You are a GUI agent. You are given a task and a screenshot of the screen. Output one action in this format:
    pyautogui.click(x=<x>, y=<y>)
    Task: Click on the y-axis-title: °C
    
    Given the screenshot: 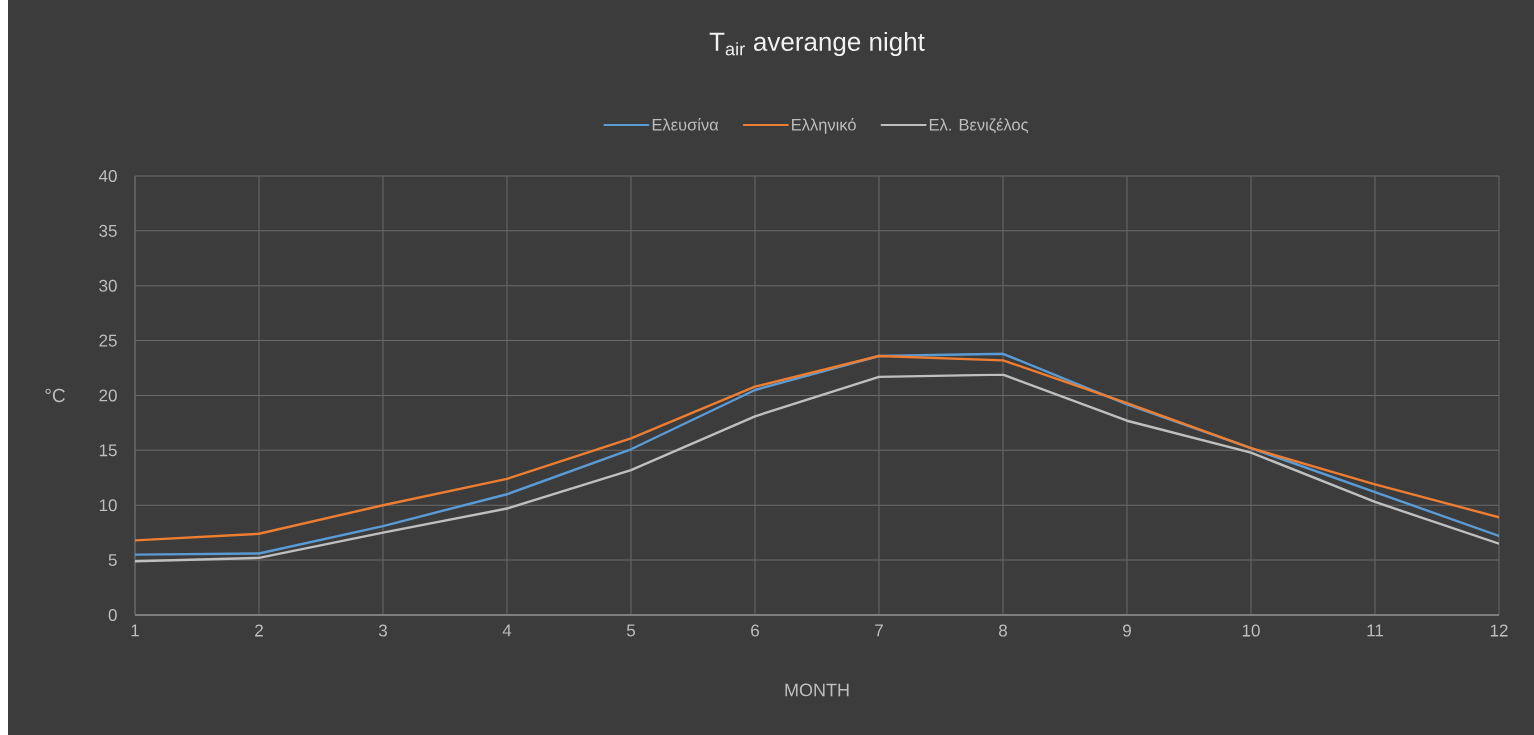 What is the action you would take?
    pyautogui.click(x=55, y=395)
    